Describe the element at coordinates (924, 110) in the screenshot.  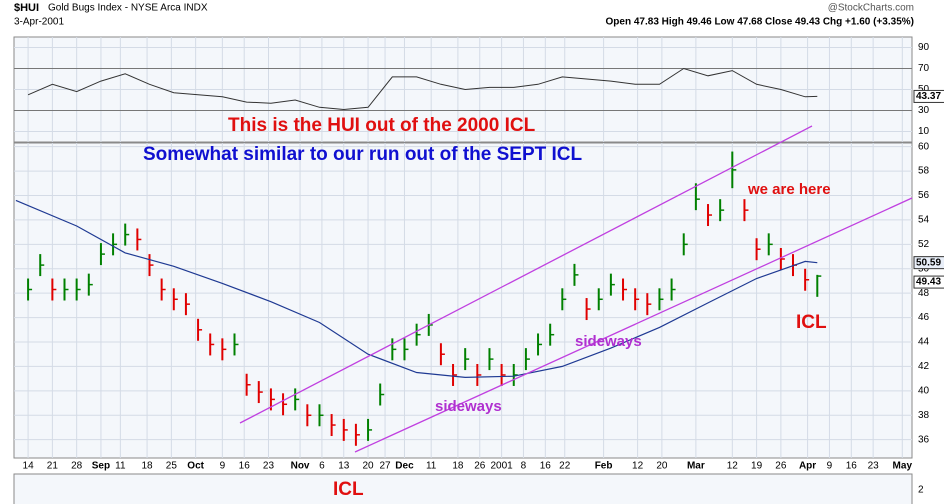
I see `rsi-tick-label: 30` at that location.